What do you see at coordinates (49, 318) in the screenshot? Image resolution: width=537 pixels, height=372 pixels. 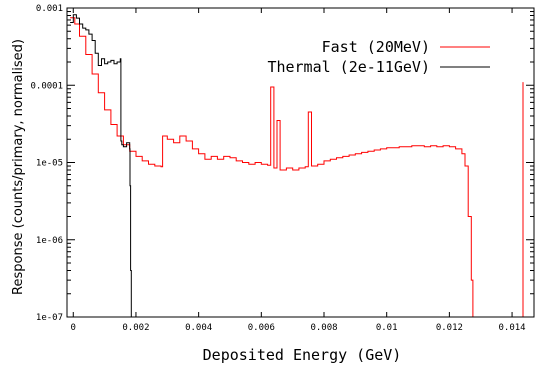 I see `y-tick-label: 1e-07` at bounding box center [49, 318].